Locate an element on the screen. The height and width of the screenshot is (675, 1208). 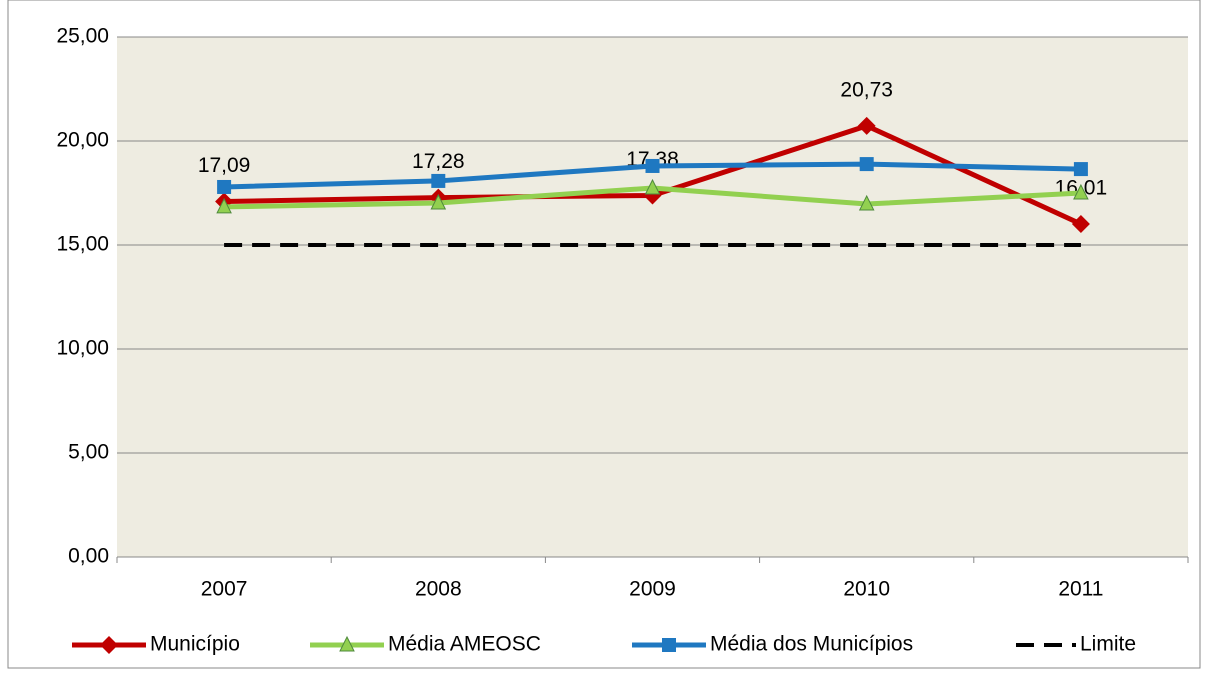
legend-label: Média dos Municípios is located at coordinates (811, 644).